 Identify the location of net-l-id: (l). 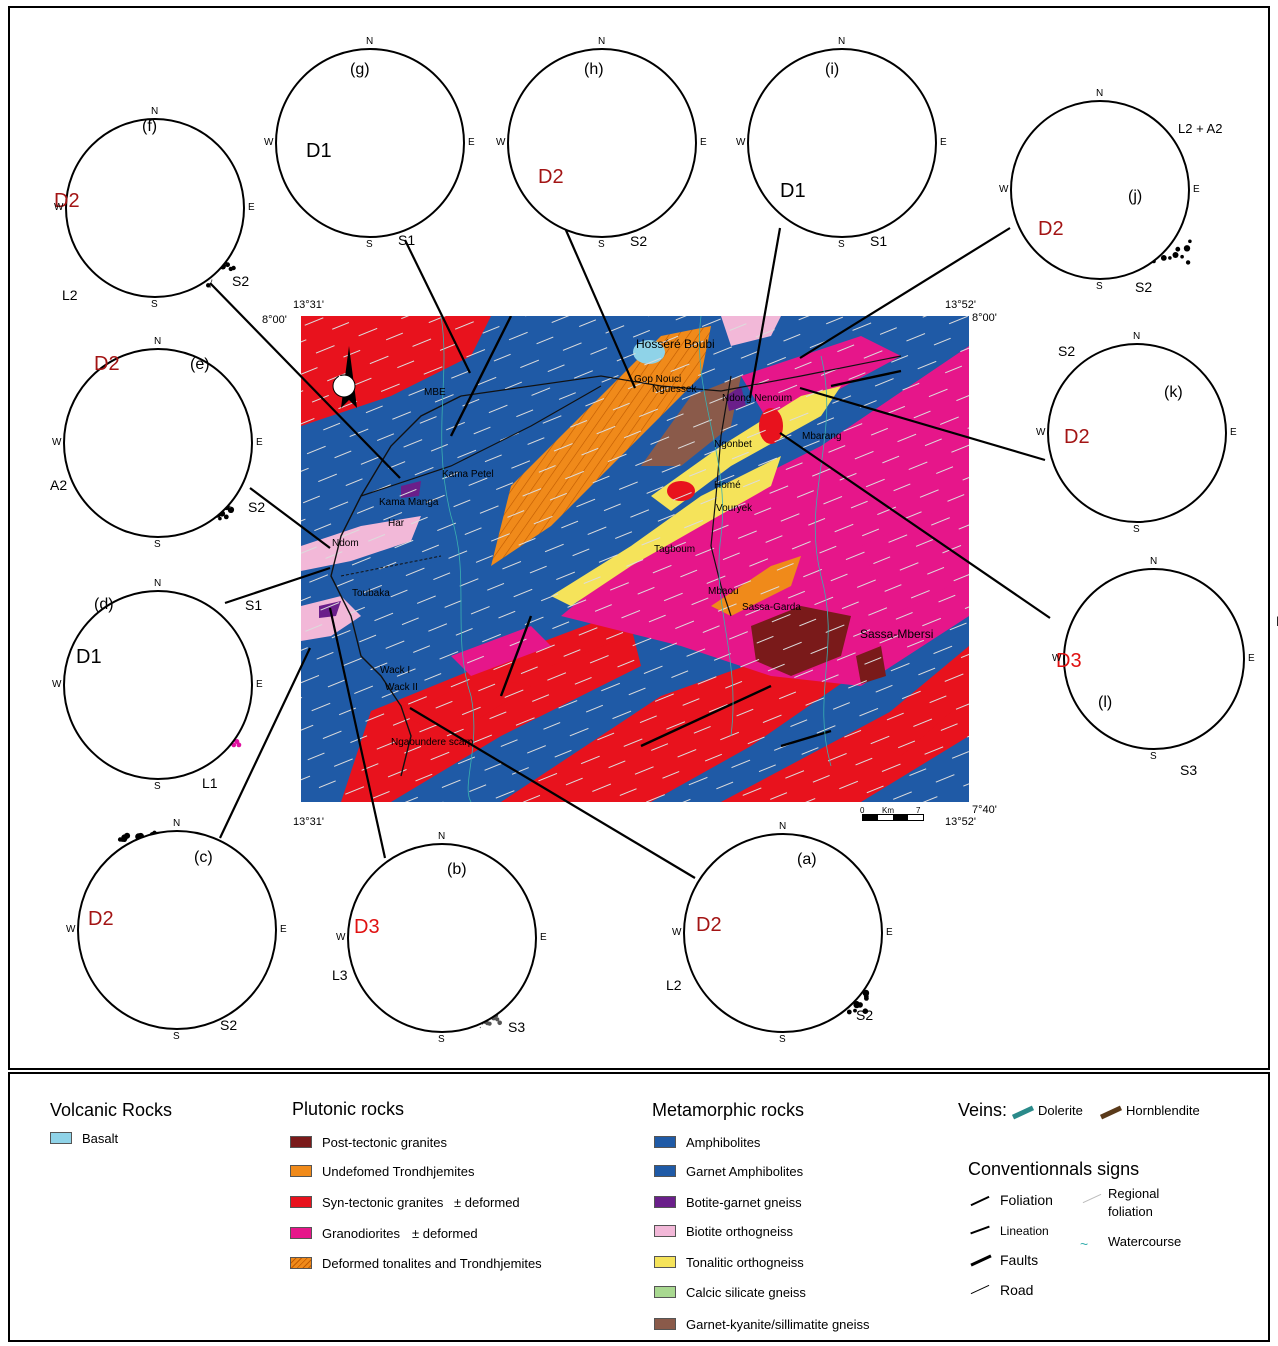
(1105, 702).